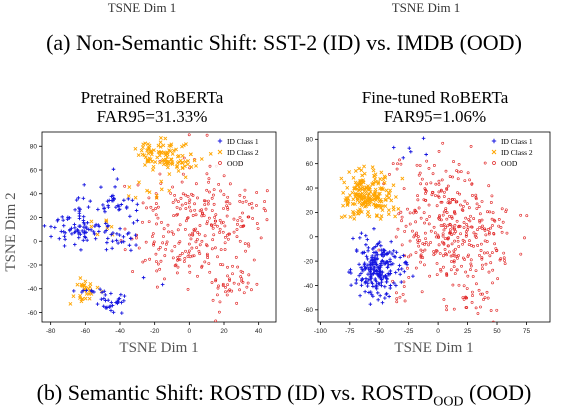  Describe the element at coordinates (142, 7) in the screenshot. I see `truncated-xlabel-left: TSNE Dim 1` at that location.